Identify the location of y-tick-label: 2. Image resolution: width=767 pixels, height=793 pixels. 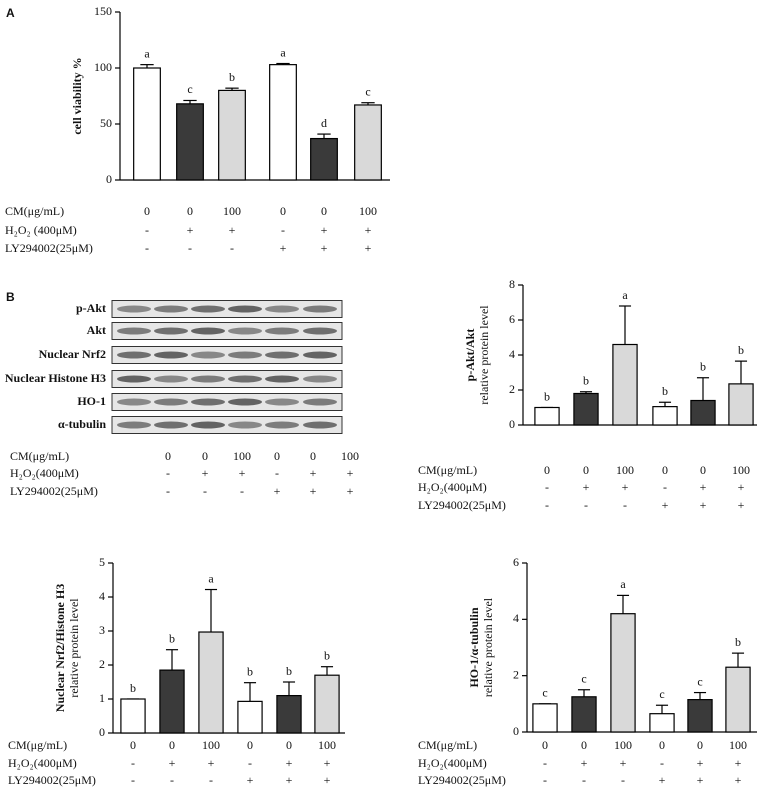
(512, 389).